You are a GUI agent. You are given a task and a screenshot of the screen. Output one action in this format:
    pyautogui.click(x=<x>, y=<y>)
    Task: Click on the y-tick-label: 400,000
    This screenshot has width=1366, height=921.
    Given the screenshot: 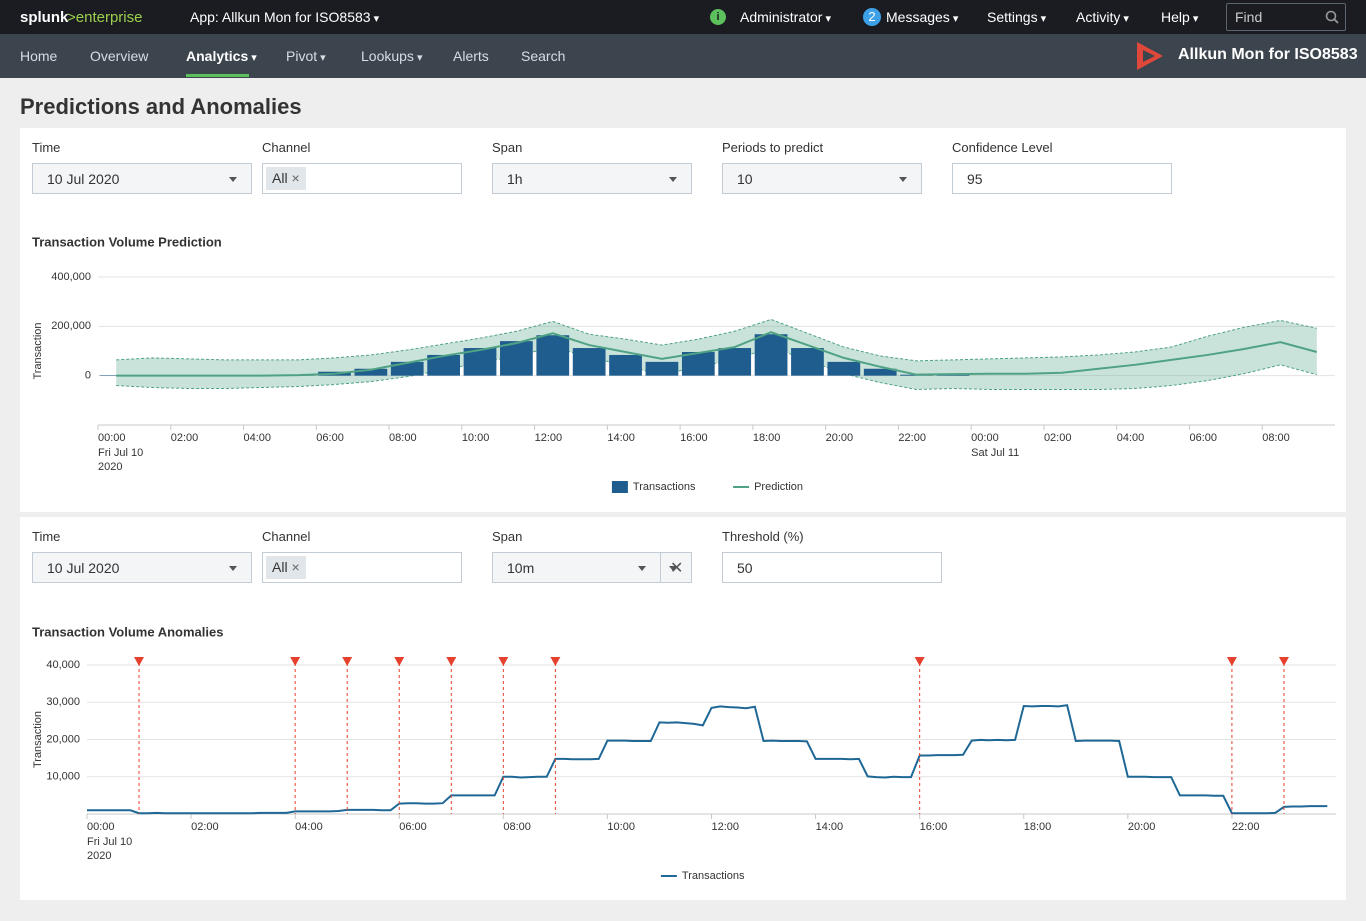 What is the action you would take?
    pyautogui.click(x=71, y=277)
    